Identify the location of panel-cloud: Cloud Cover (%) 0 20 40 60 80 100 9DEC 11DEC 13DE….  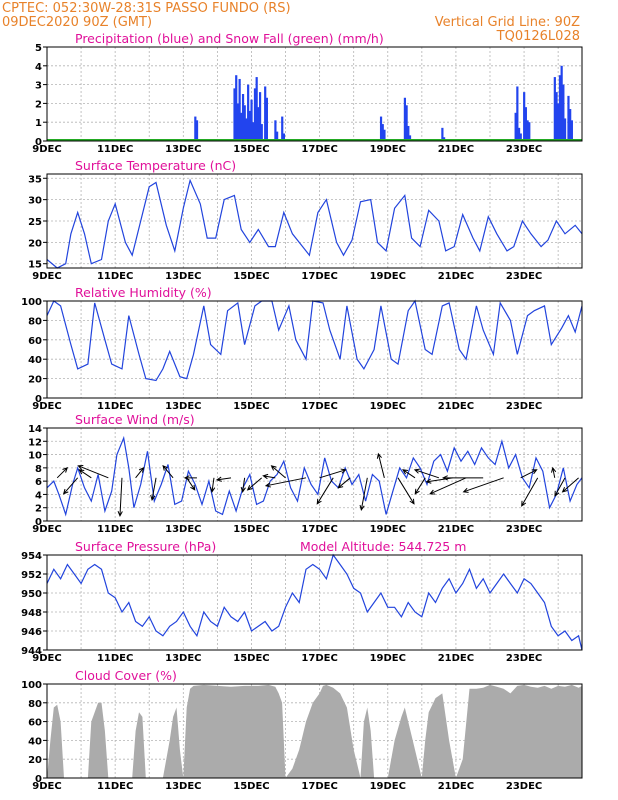
(302, 730).